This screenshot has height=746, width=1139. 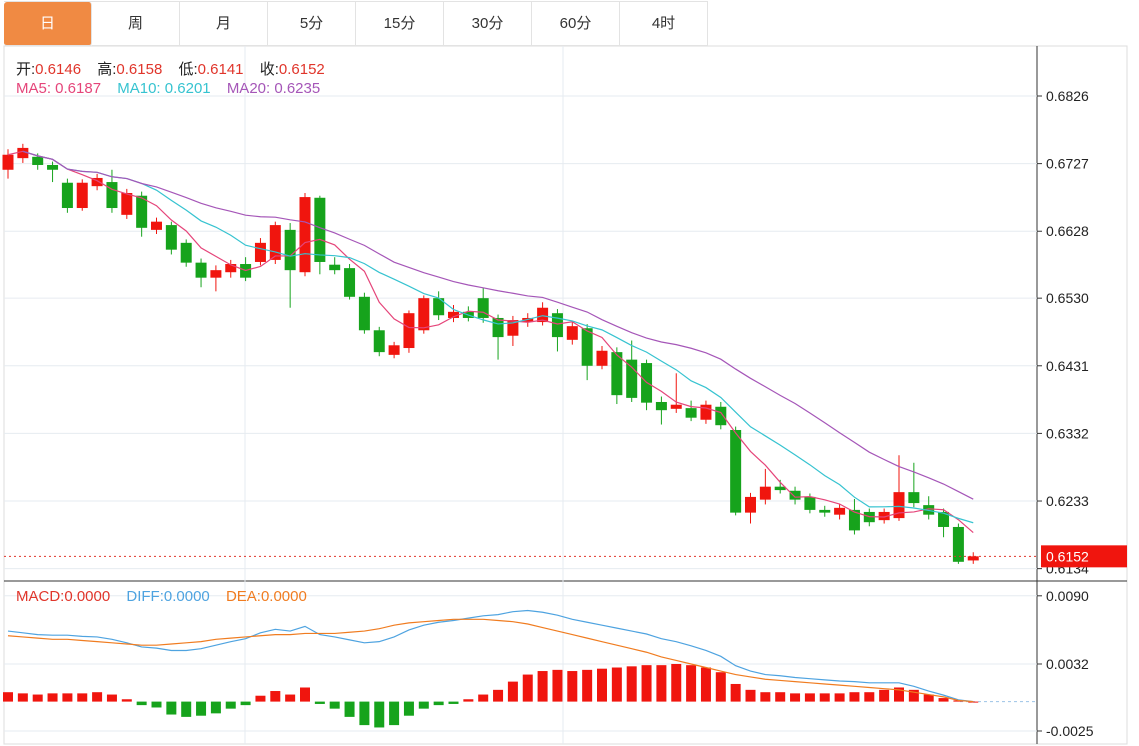 What do you see at coordinates (266, 596) in the screenshot?
I see `dea-value: DEA:0.0000` at bounding box center [266, 596].